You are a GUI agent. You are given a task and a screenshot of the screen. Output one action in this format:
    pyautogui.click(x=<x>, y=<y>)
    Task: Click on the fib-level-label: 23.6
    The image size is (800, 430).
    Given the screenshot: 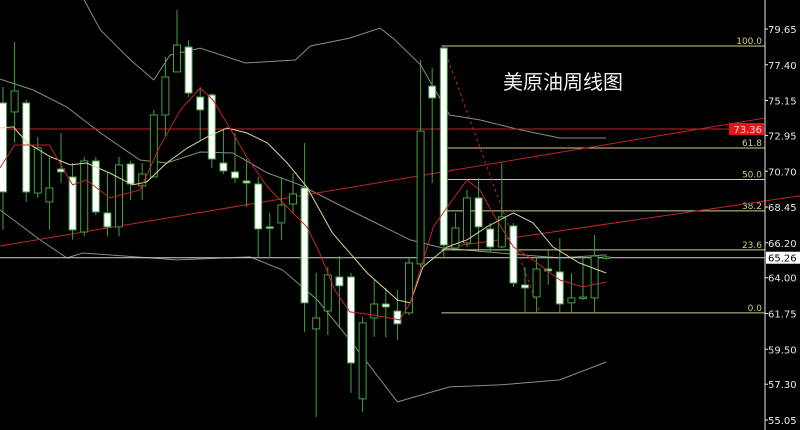 What is the action you would take?
    pyautogui.click(x=752, y=246)
    